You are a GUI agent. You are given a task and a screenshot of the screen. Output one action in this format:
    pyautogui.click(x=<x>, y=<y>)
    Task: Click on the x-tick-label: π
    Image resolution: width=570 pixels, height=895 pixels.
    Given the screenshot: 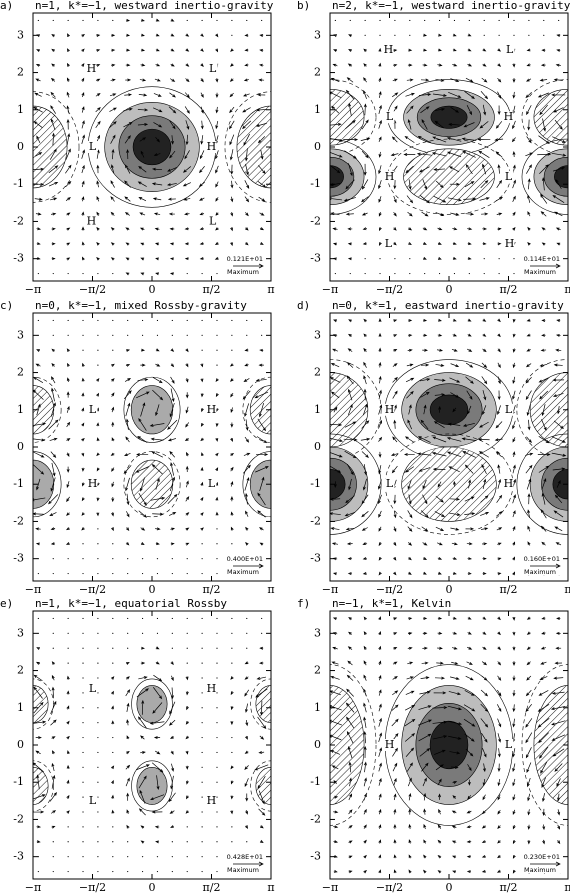 What is the action you would take?
    pyautogui.click(x=567, y=887)
    